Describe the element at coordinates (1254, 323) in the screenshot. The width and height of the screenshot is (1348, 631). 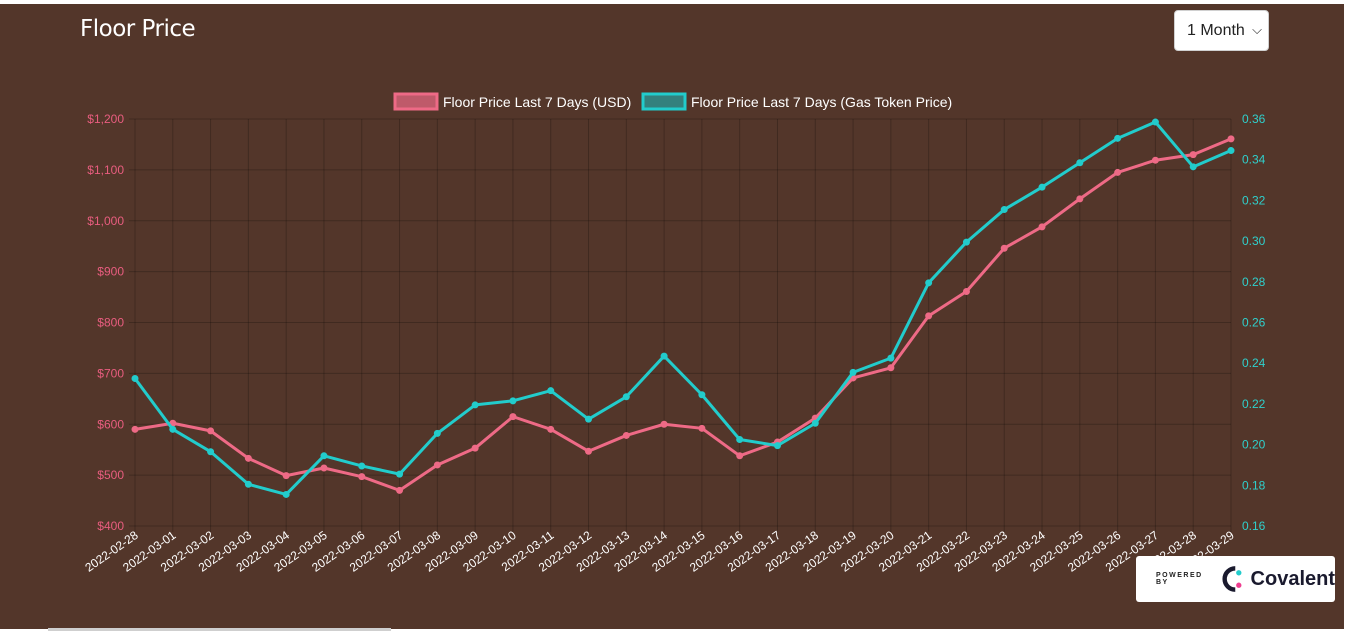
I see `y-right-tick-label: 0.26` at that location.